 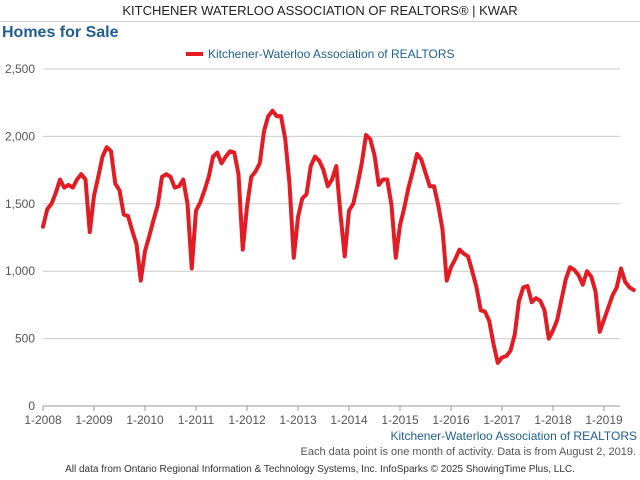 What do you see at coordinates (145, 420) in the screenshot?
I see `x-tick-label: 1-2010` at bounding box center [145, 420].